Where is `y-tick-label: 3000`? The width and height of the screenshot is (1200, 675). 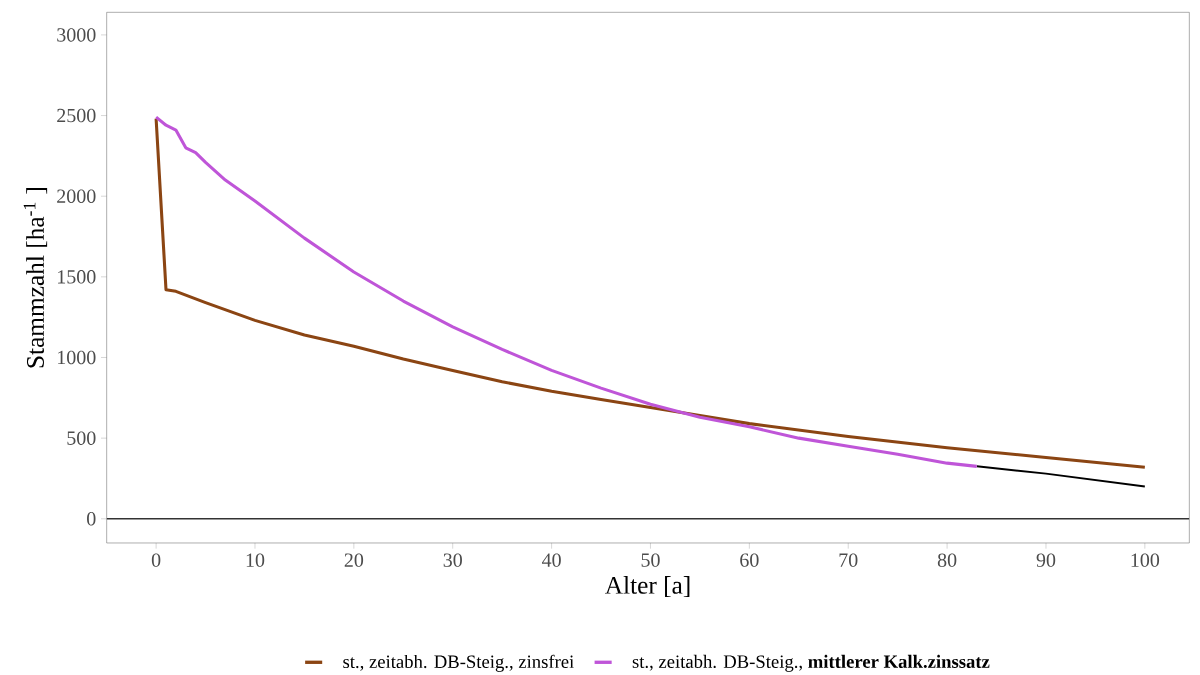
y-tick-label: 3000 is located at coordinates (76, 35).